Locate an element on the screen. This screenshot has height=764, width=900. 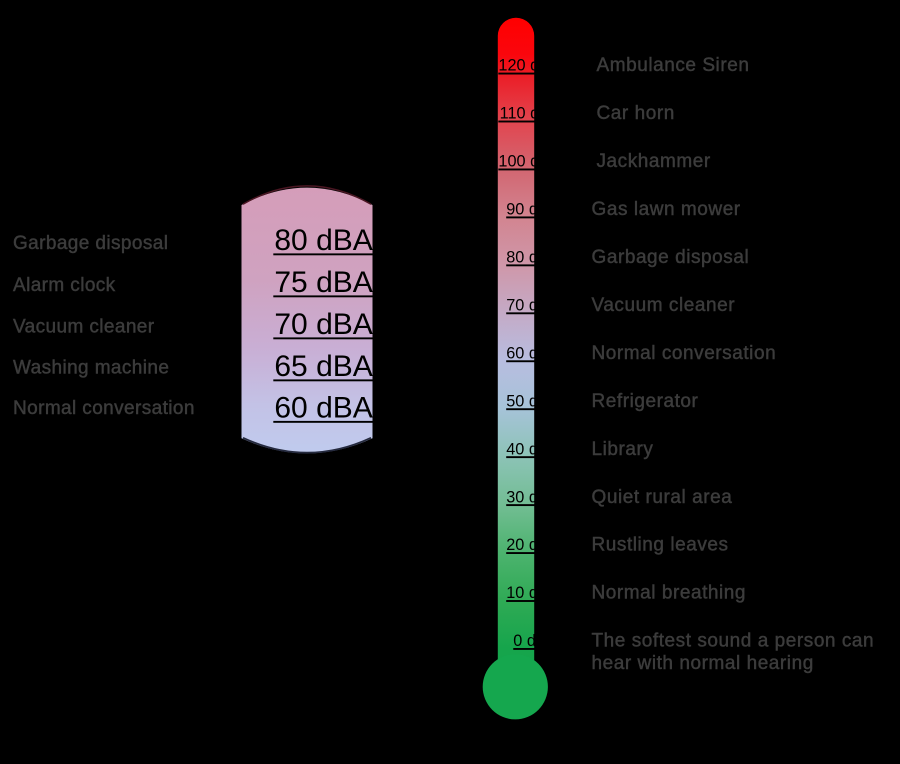
svg-text: Gas lawn mower is located at coordinates (666, 209).